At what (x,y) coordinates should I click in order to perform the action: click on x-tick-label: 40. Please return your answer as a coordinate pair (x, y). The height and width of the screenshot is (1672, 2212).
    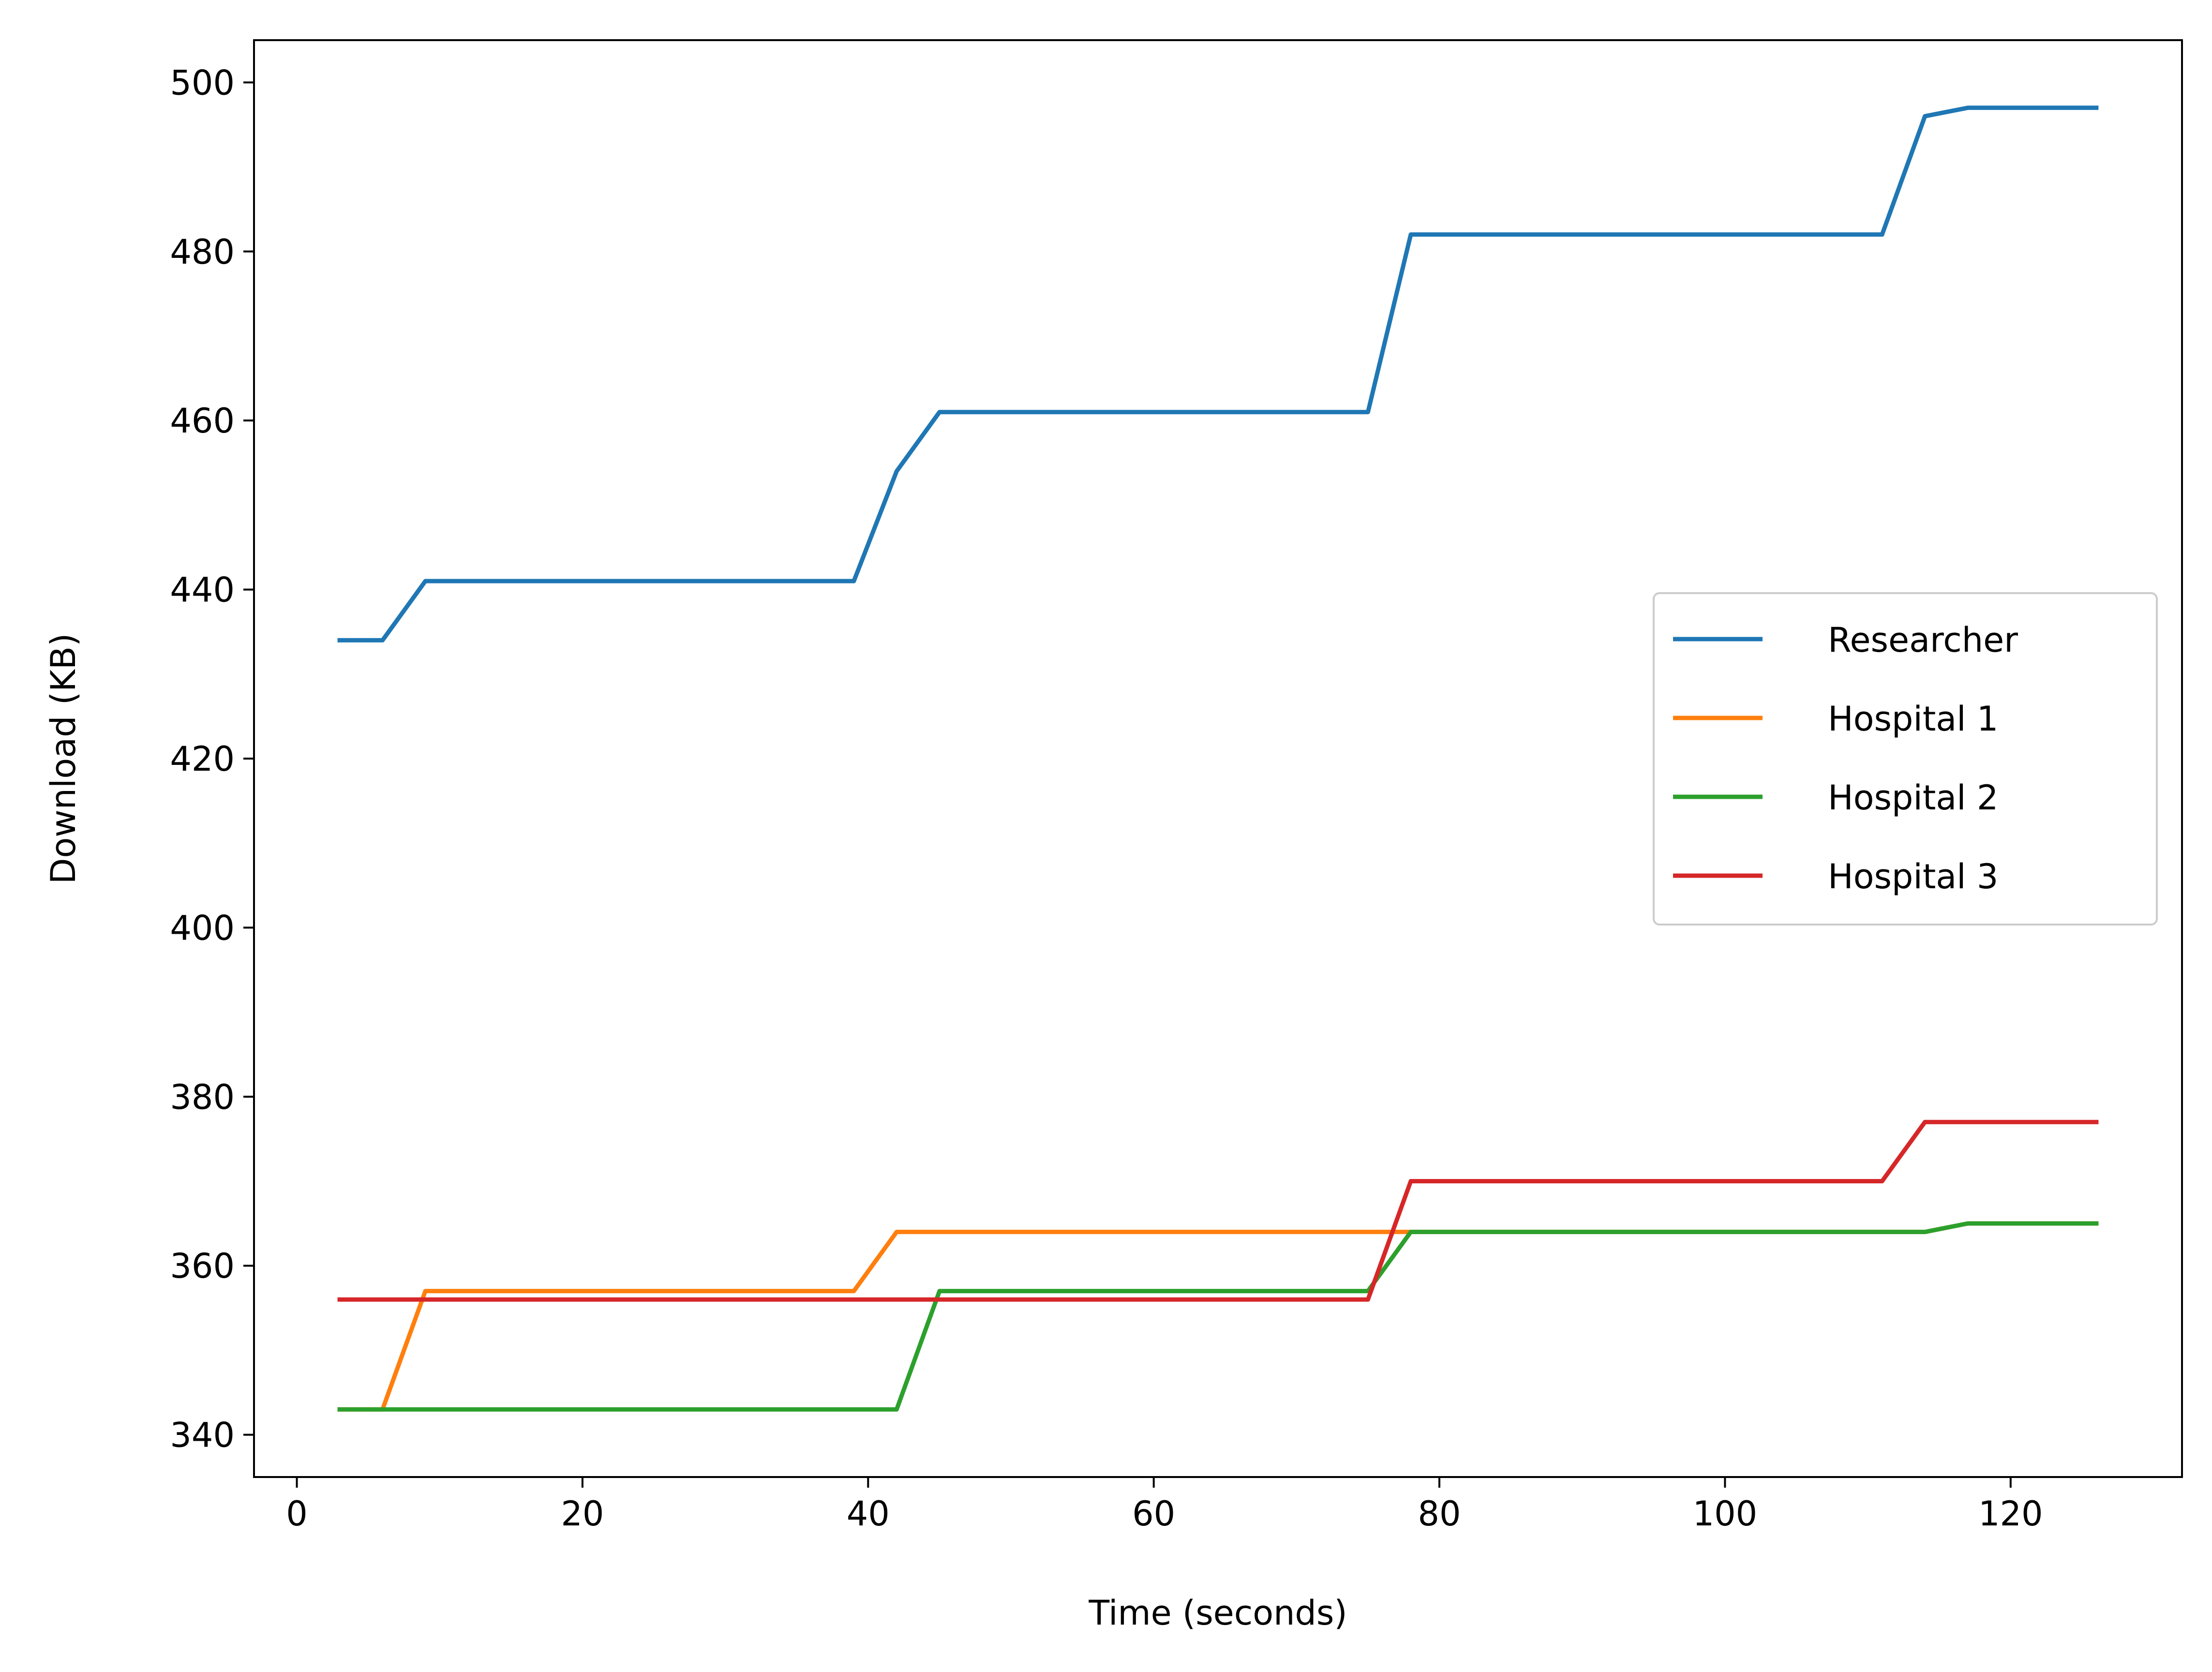
    Looking at the image, I should click on (868, 1514).